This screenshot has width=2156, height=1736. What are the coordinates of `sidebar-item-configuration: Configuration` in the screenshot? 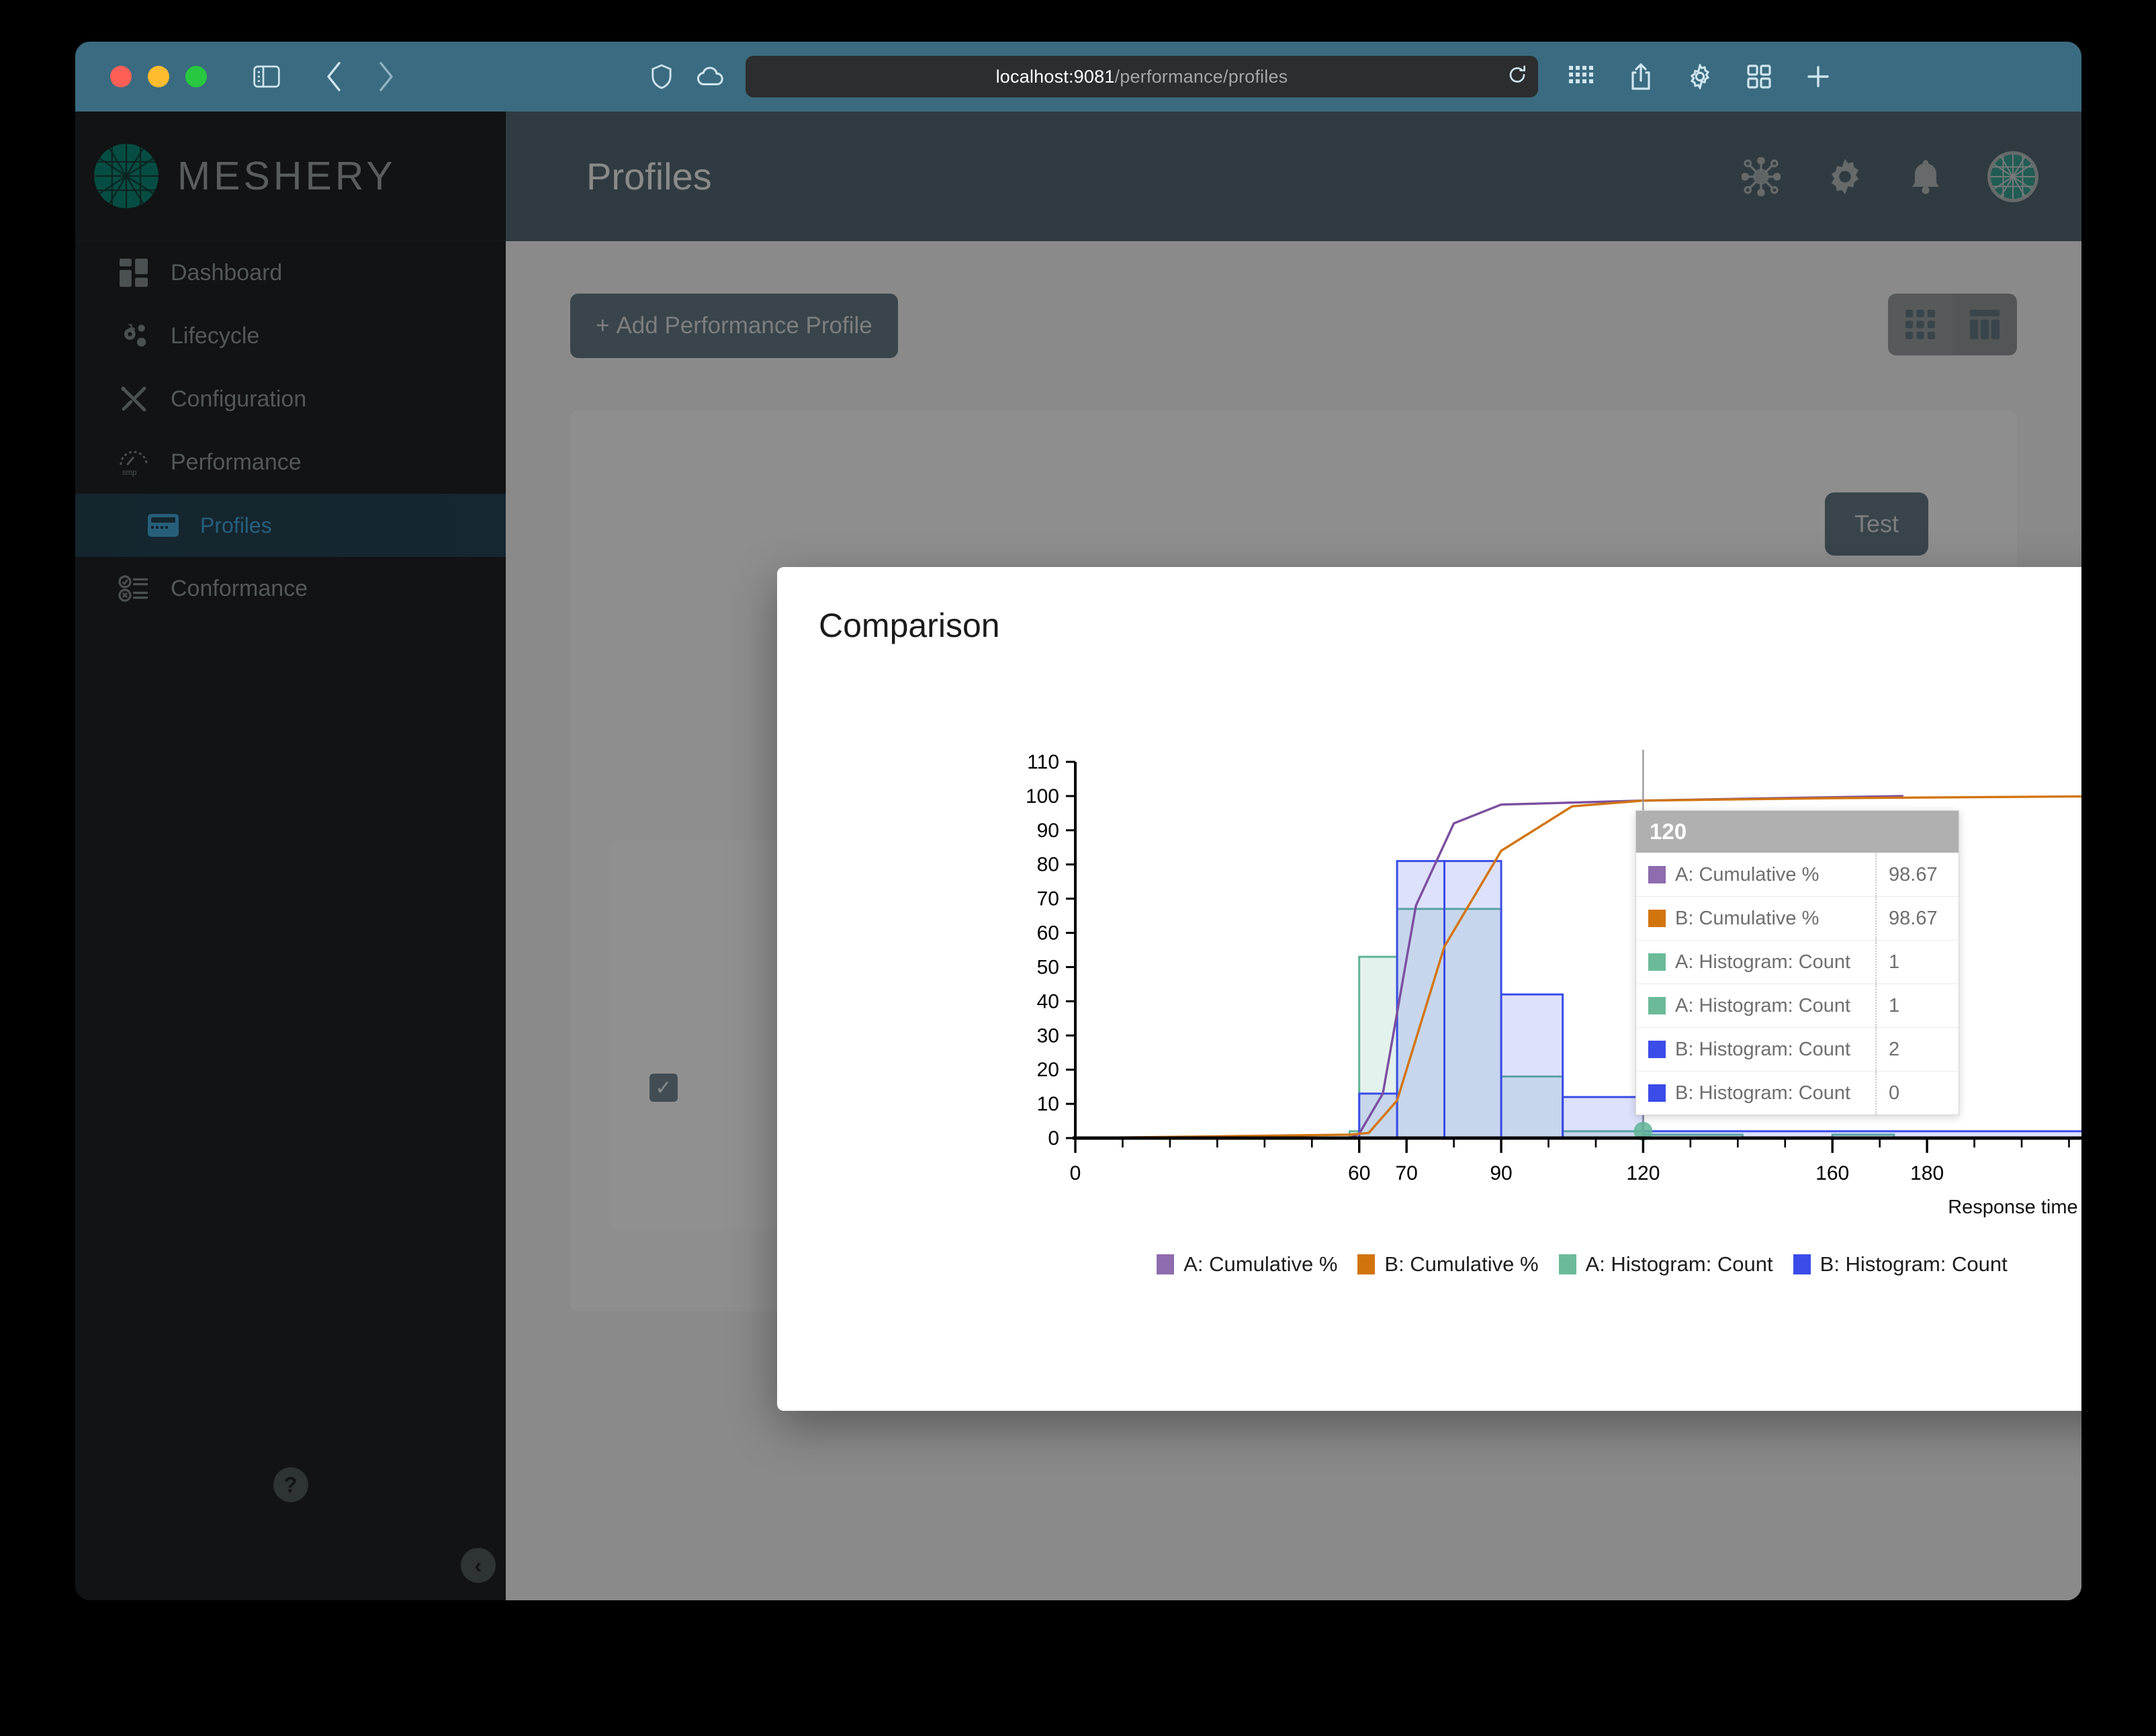 It's located at (290, 399).